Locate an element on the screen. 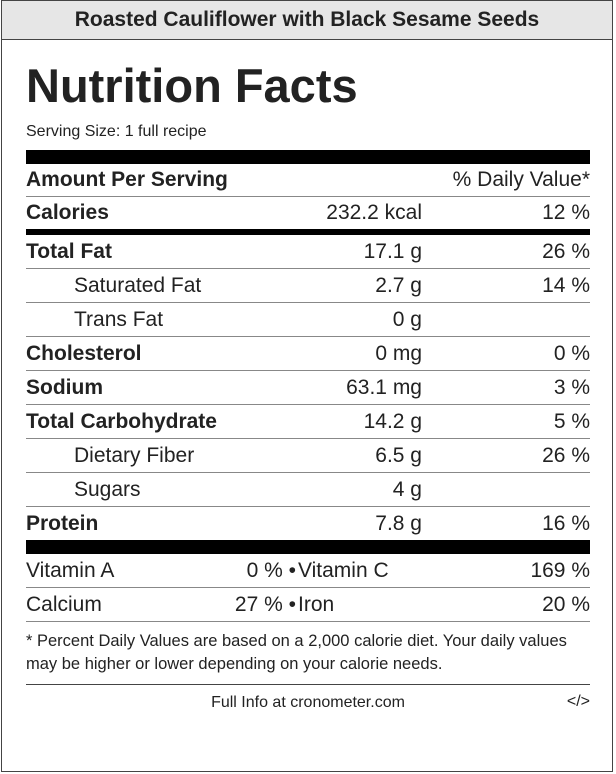  nutrient-name: Saturated Fat is located at coordinates (138, 285).